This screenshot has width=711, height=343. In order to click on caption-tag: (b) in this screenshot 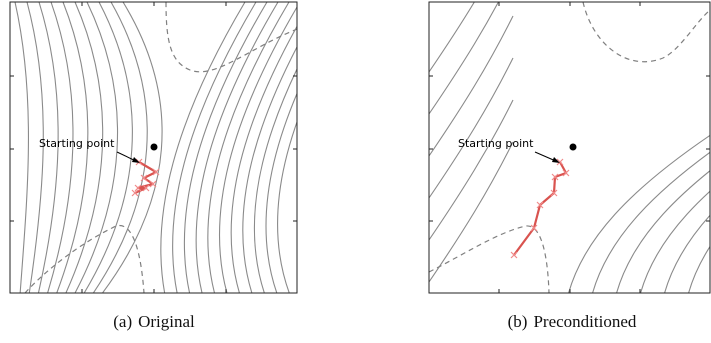, I will do `click(517, 321)`.